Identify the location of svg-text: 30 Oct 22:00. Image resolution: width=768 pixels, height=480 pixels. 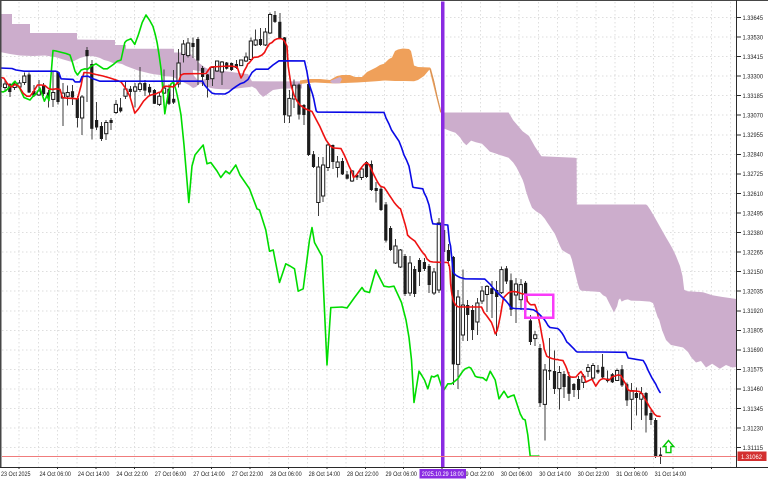
(594, 474).